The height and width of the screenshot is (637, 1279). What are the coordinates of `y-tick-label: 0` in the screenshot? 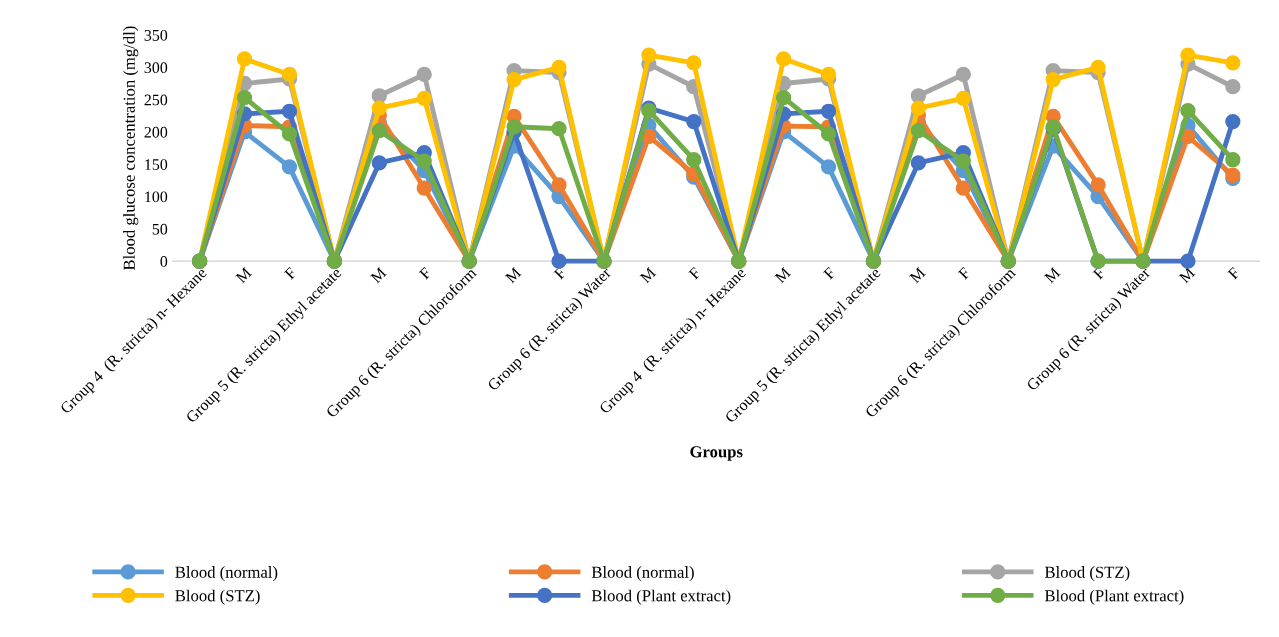 It's located at (164, 261).